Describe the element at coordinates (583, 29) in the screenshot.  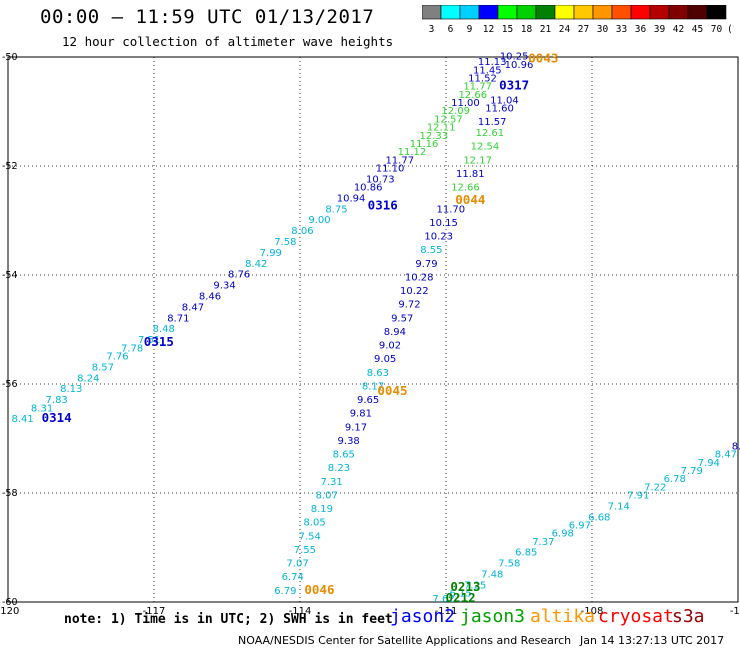
I see `colorbar-label: 27` at that location.